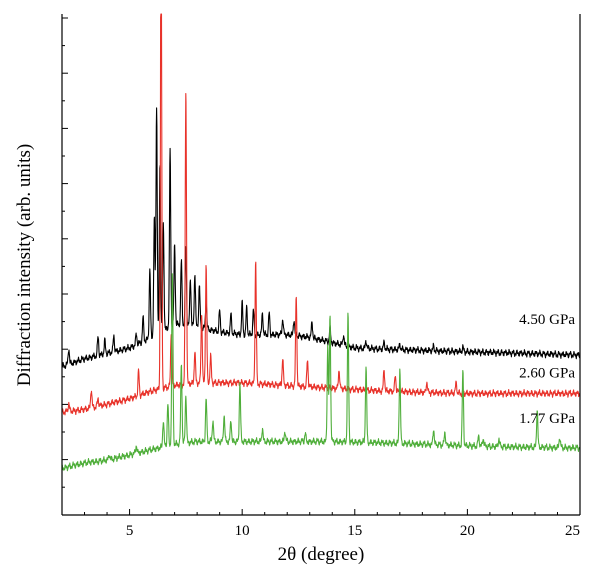  What do you see at coordinates (547, 320) in the screenshot?
I see `series-label: 4.50 GPa` at bounding box center [547, 320].